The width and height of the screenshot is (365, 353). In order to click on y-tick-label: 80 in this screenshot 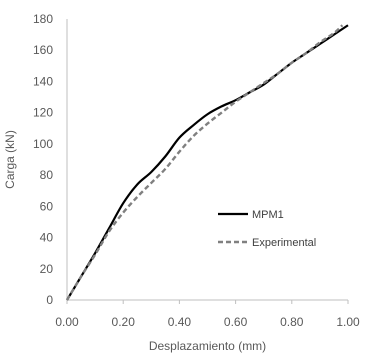, I will do `click(47, 175)`.